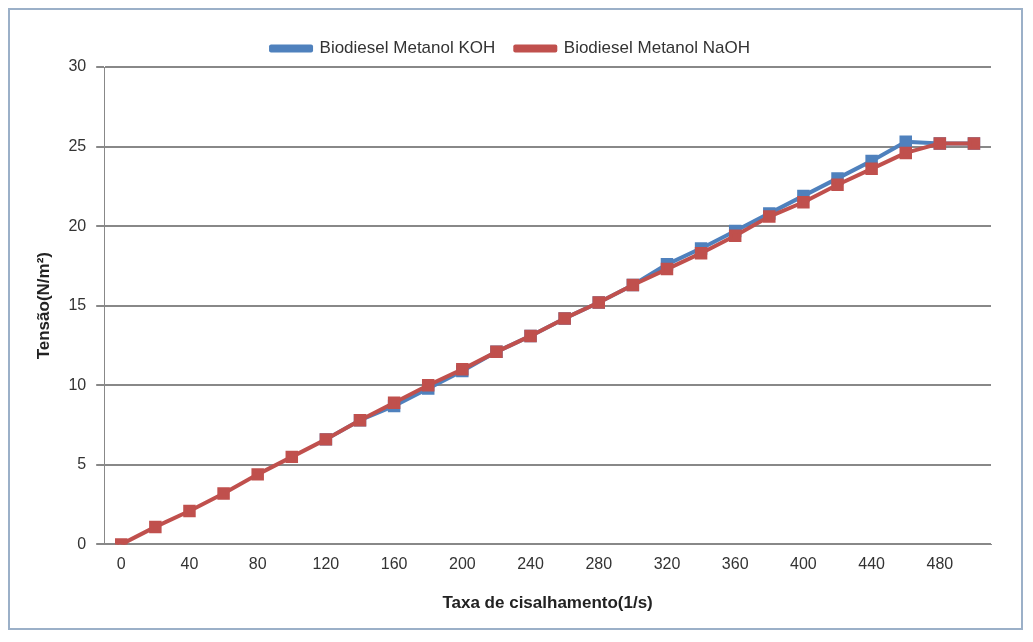 The image size is (1033, 642). I want to click on x-tick-label: 320, so click(667, 564).